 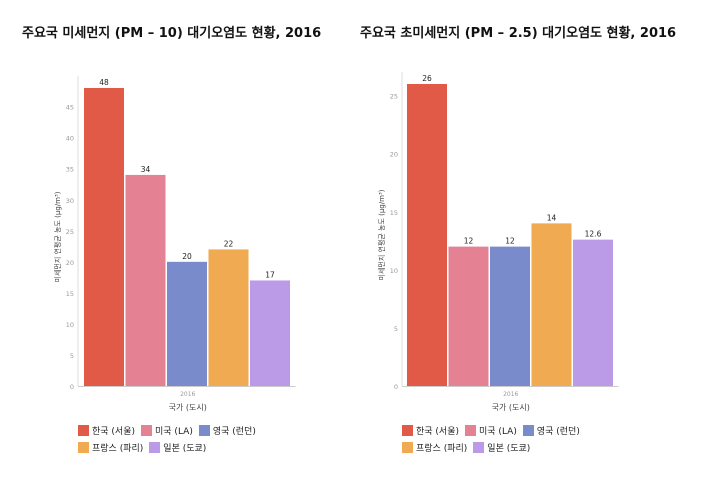 What do you see at coordinates (187, 256) in the screenshot?
I see `bar-value-label: 20` at bounding box center [187, 256].